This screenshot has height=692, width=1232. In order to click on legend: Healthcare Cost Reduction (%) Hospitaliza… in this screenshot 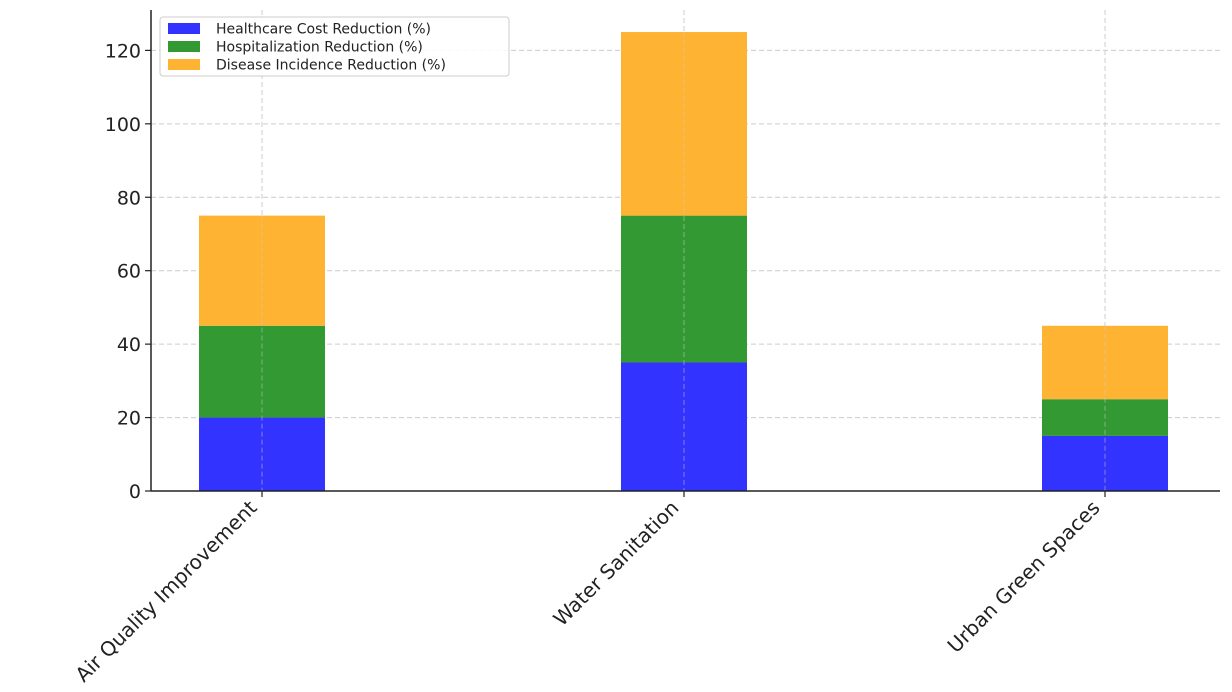, I will do `click(334, 46)`.